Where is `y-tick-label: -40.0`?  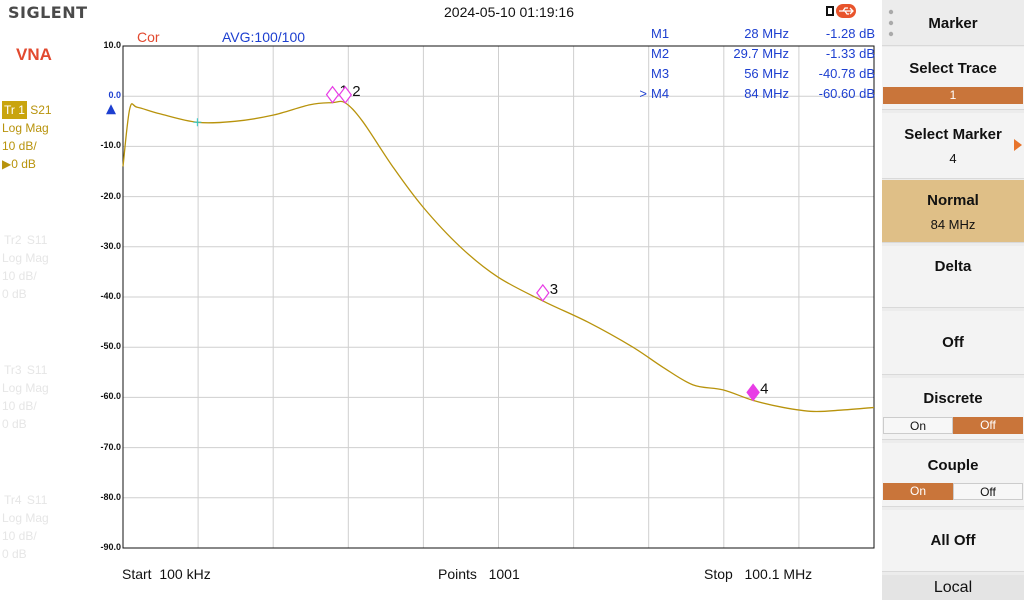 y-tick-label: -40.0 is located at coordinates (110, 296).